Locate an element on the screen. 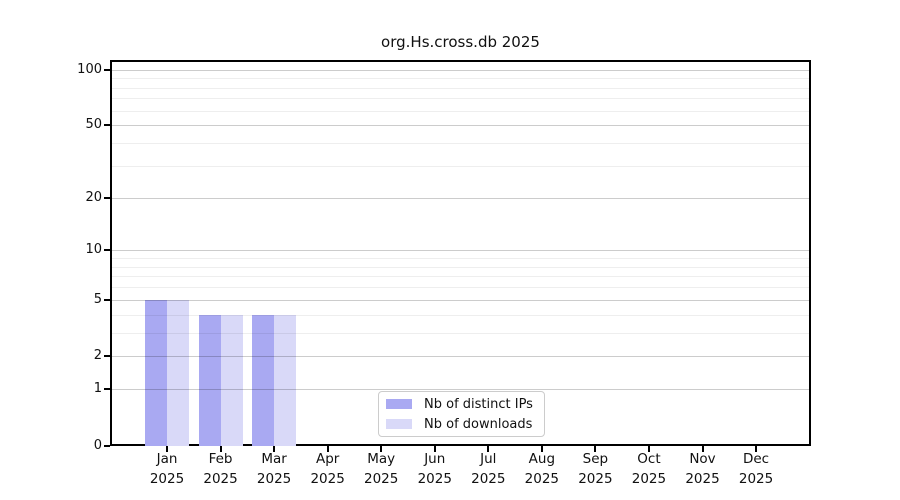 Image resolution: width=900 pixels, height=500 pixels. y-tick-label: 10 is located at coordinates (93, 250).